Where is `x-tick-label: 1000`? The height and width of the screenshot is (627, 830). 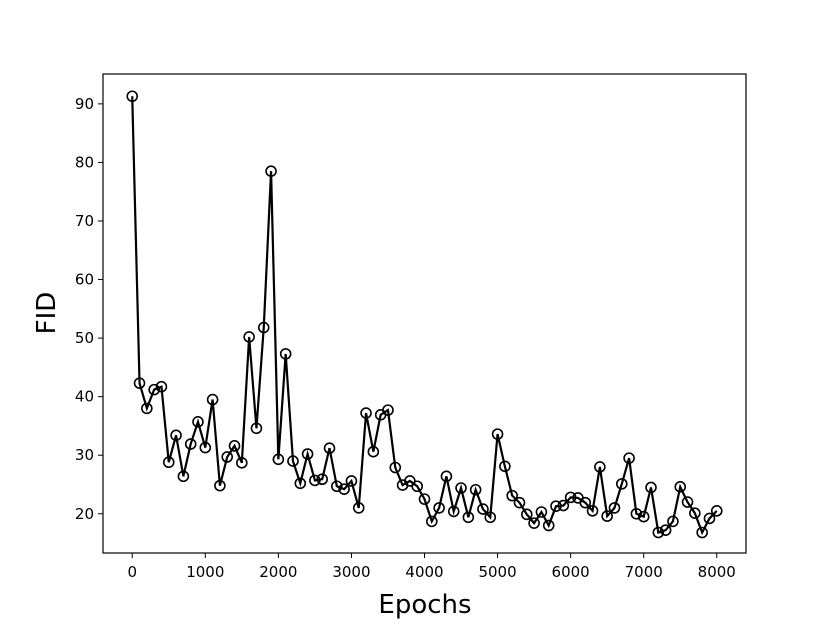 x-tick-label: 1000 is located at coordinates (205, 572).